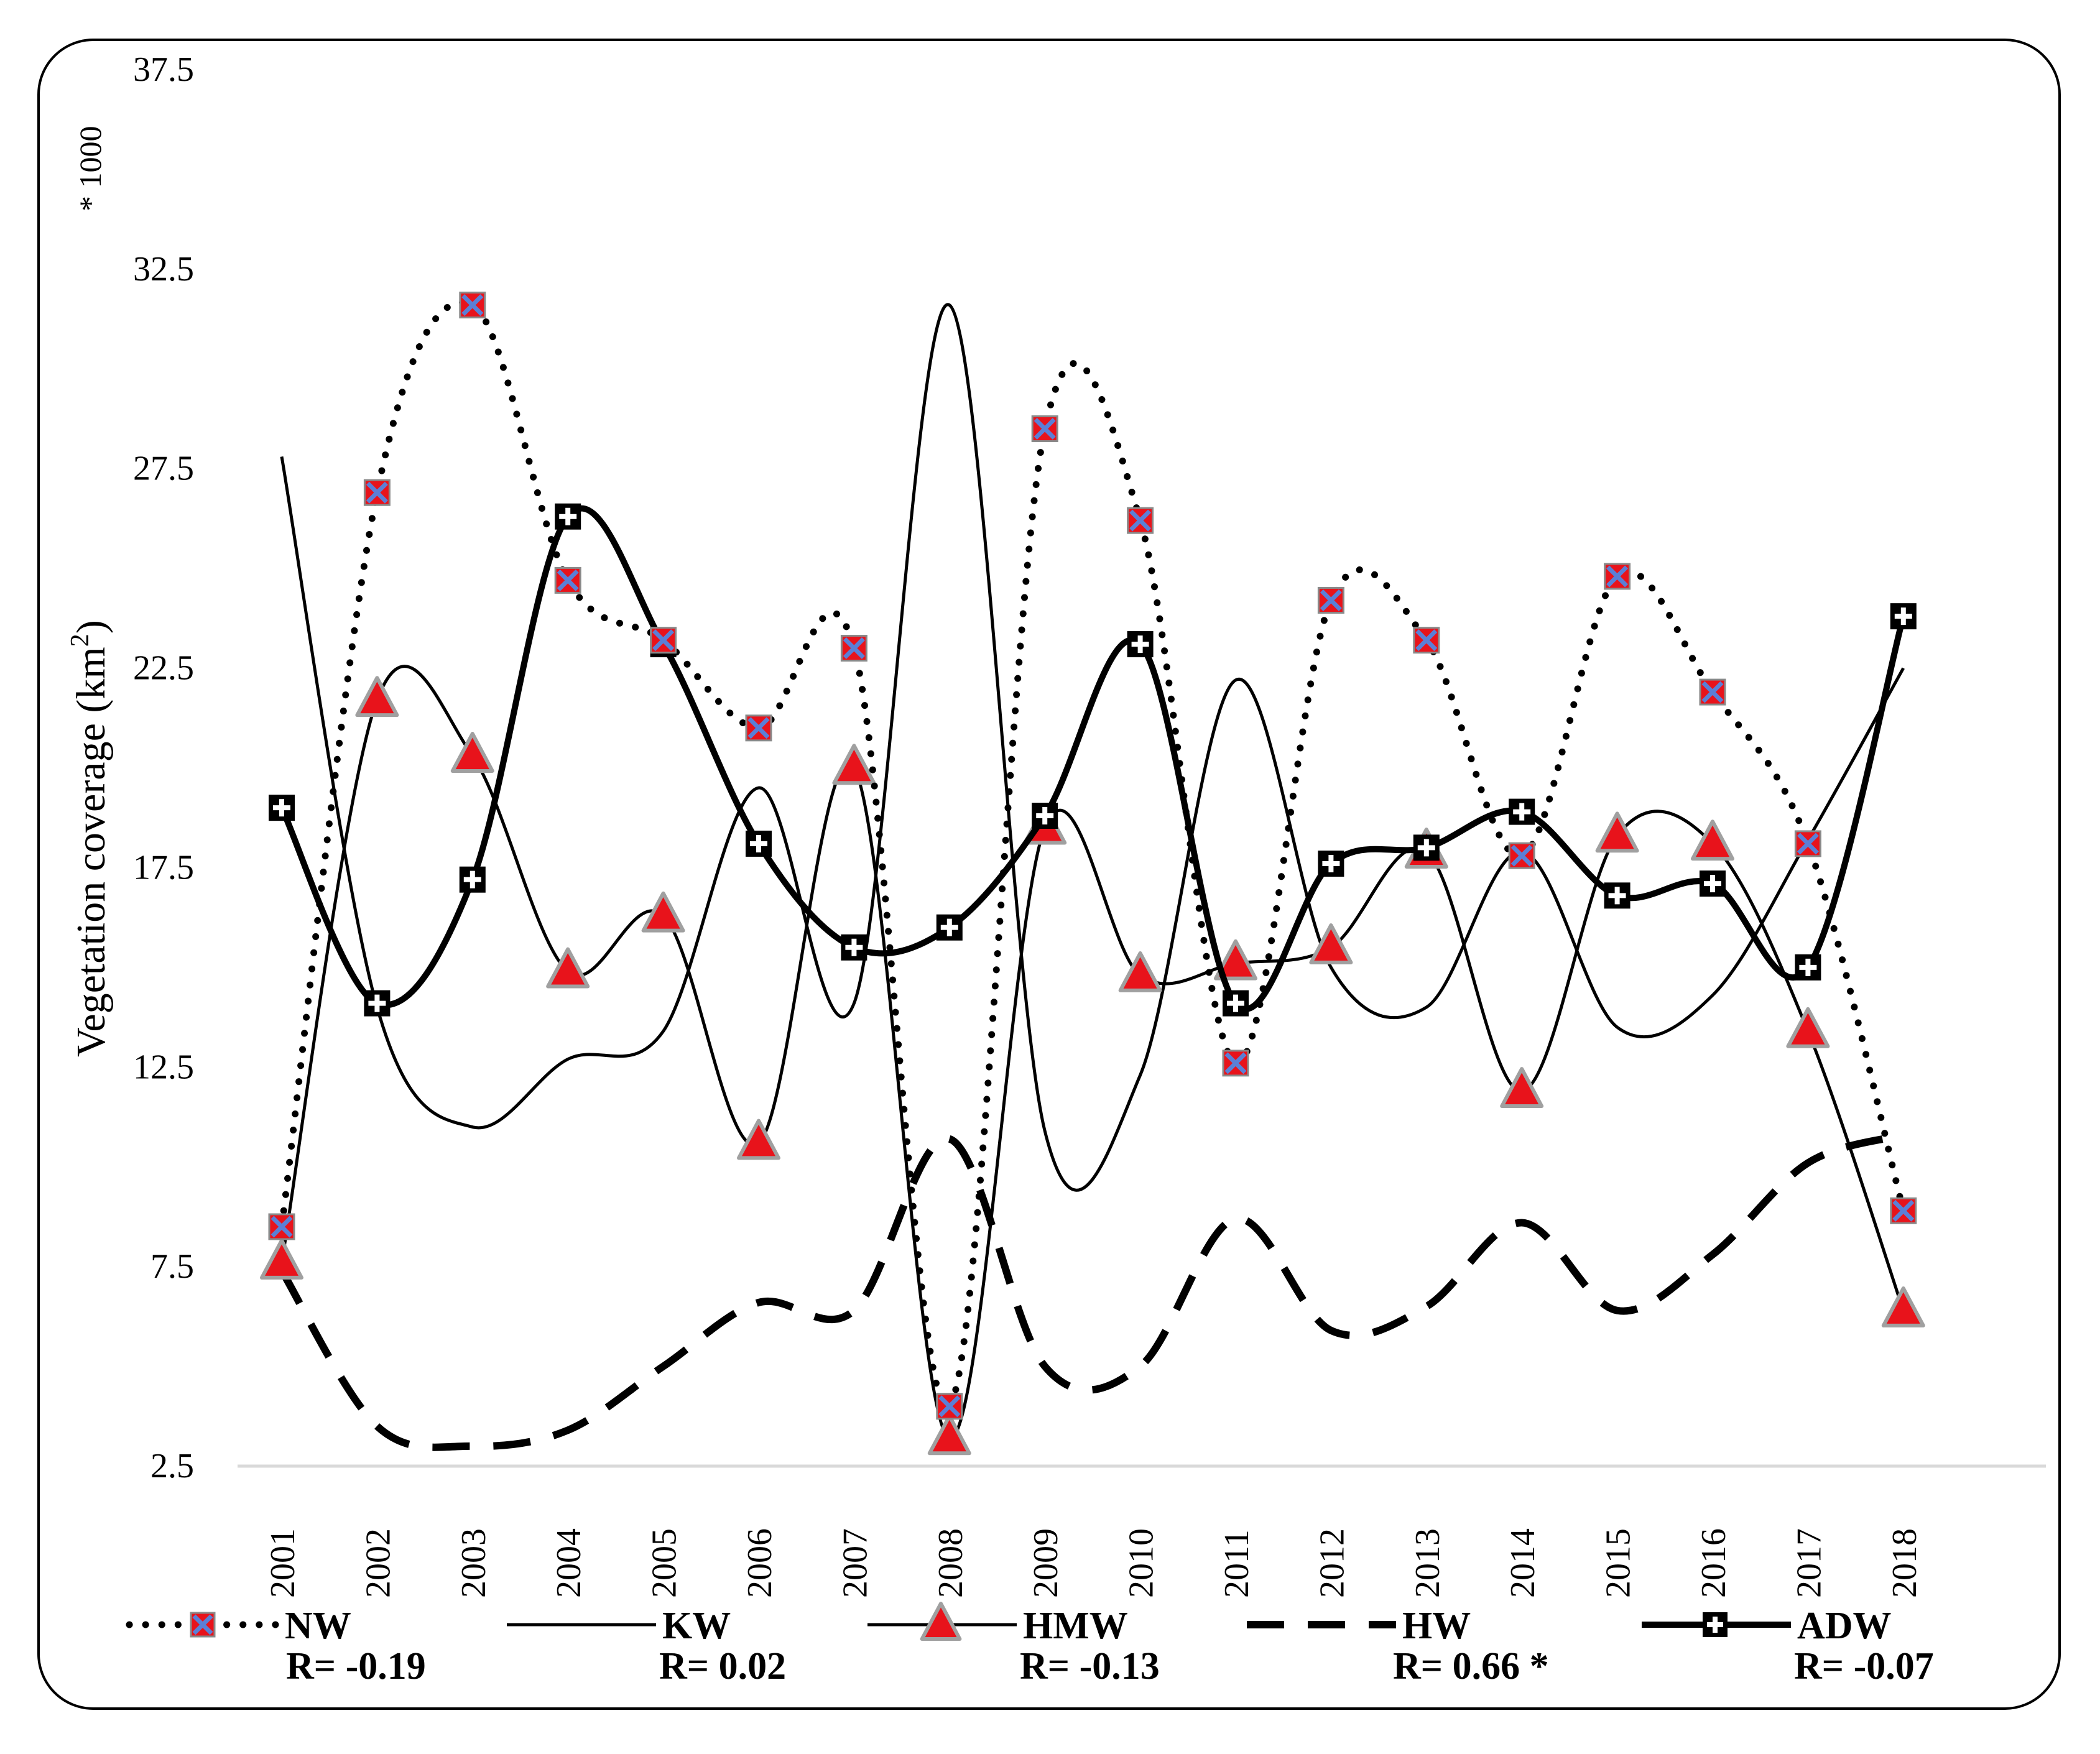  Describe the element at coordinates (664, 1563) in the screenshot. I see `x-tick-label: 2005` at that location.